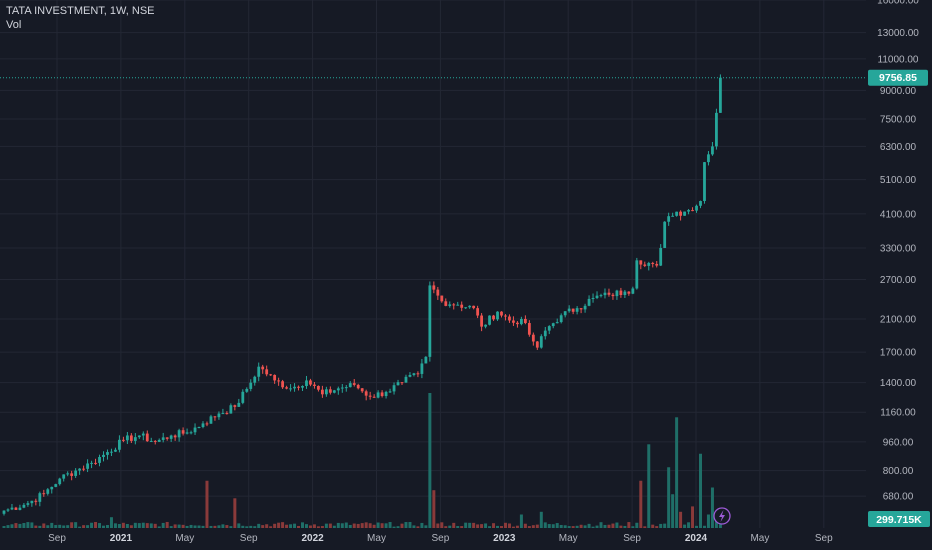 This screenshot has height=550, width=932. Describe the element at coordinates (898, 497) in the screenshot. I see `y-tick-label: 680.00` at that location.